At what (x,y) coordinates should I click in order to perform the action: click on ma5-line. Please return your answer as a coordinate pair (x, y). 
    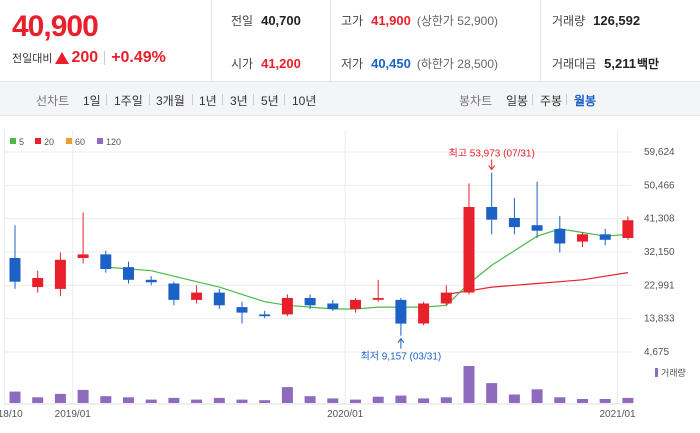
    Looking at the image, I should click on (366, 269).